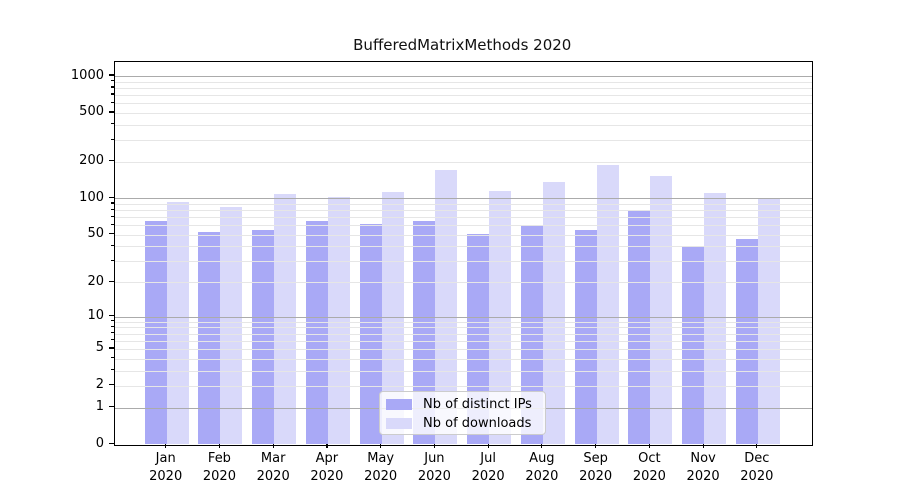  I want to click on bar-distinct-ips-feb, so click(209, 338).